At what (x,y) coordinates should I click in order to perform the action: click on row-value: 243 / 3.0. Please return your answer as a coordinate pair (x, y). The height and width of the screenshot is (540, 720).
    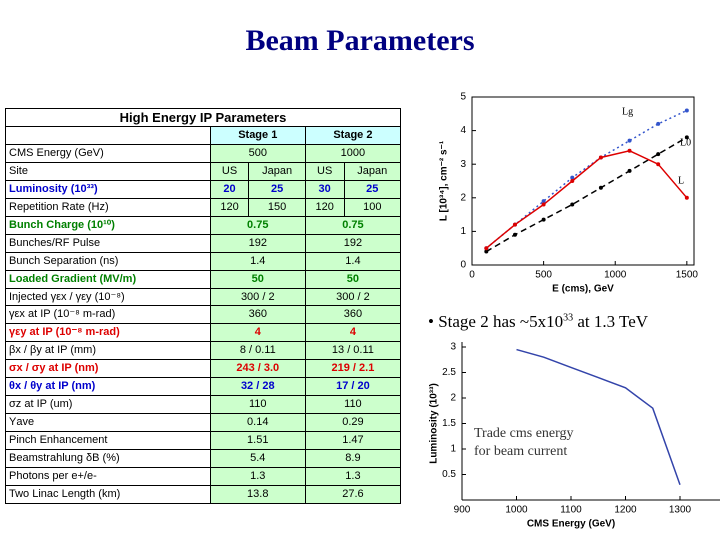
    Looking at the image, I should click on (257, 369).